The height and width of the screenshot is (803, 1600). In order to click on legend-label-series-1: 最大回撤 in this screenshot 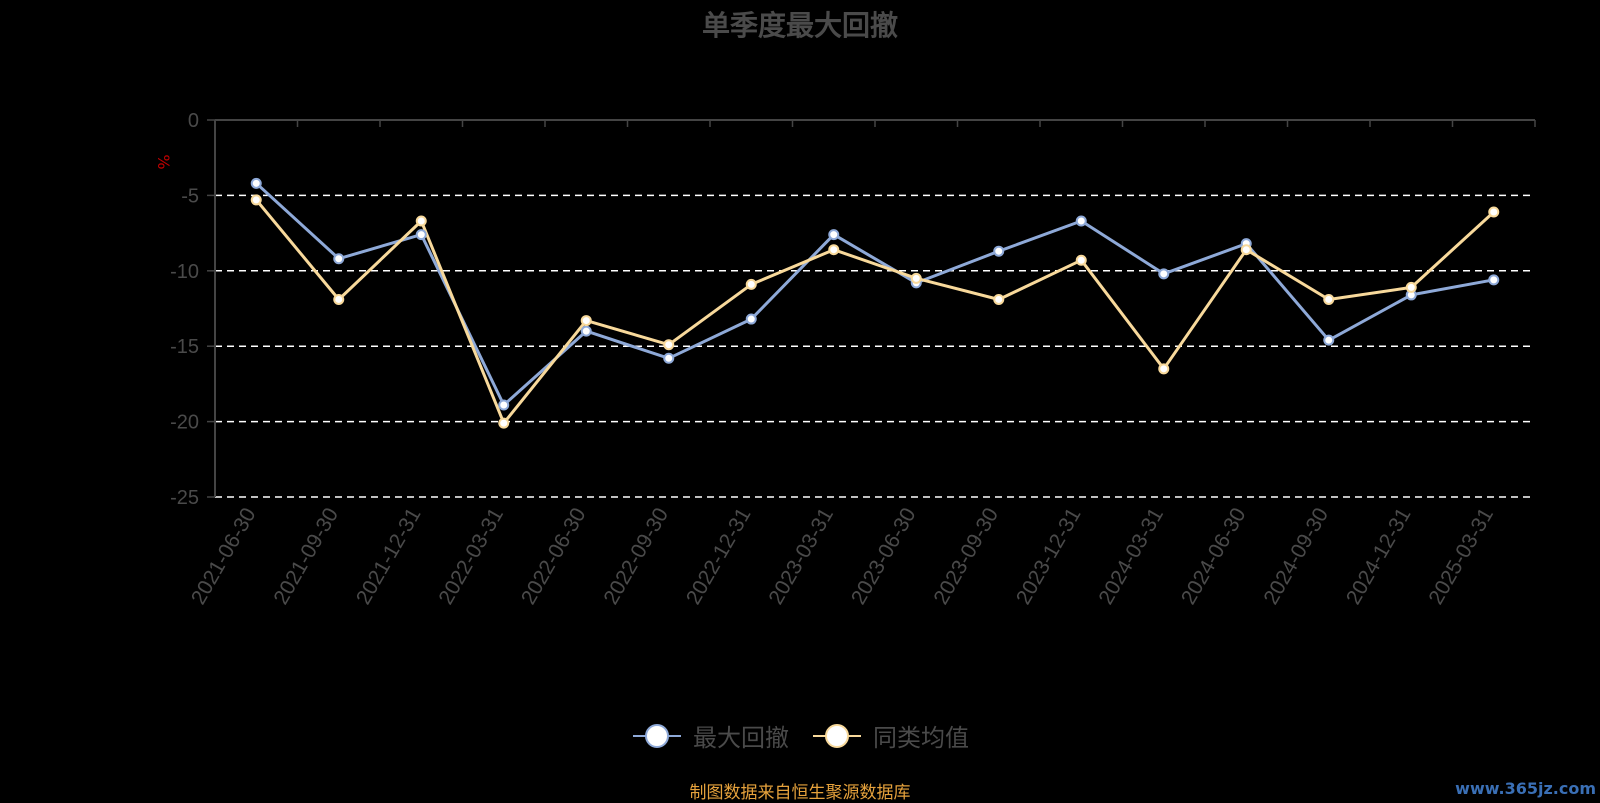, I will do `click(741, 738)`.